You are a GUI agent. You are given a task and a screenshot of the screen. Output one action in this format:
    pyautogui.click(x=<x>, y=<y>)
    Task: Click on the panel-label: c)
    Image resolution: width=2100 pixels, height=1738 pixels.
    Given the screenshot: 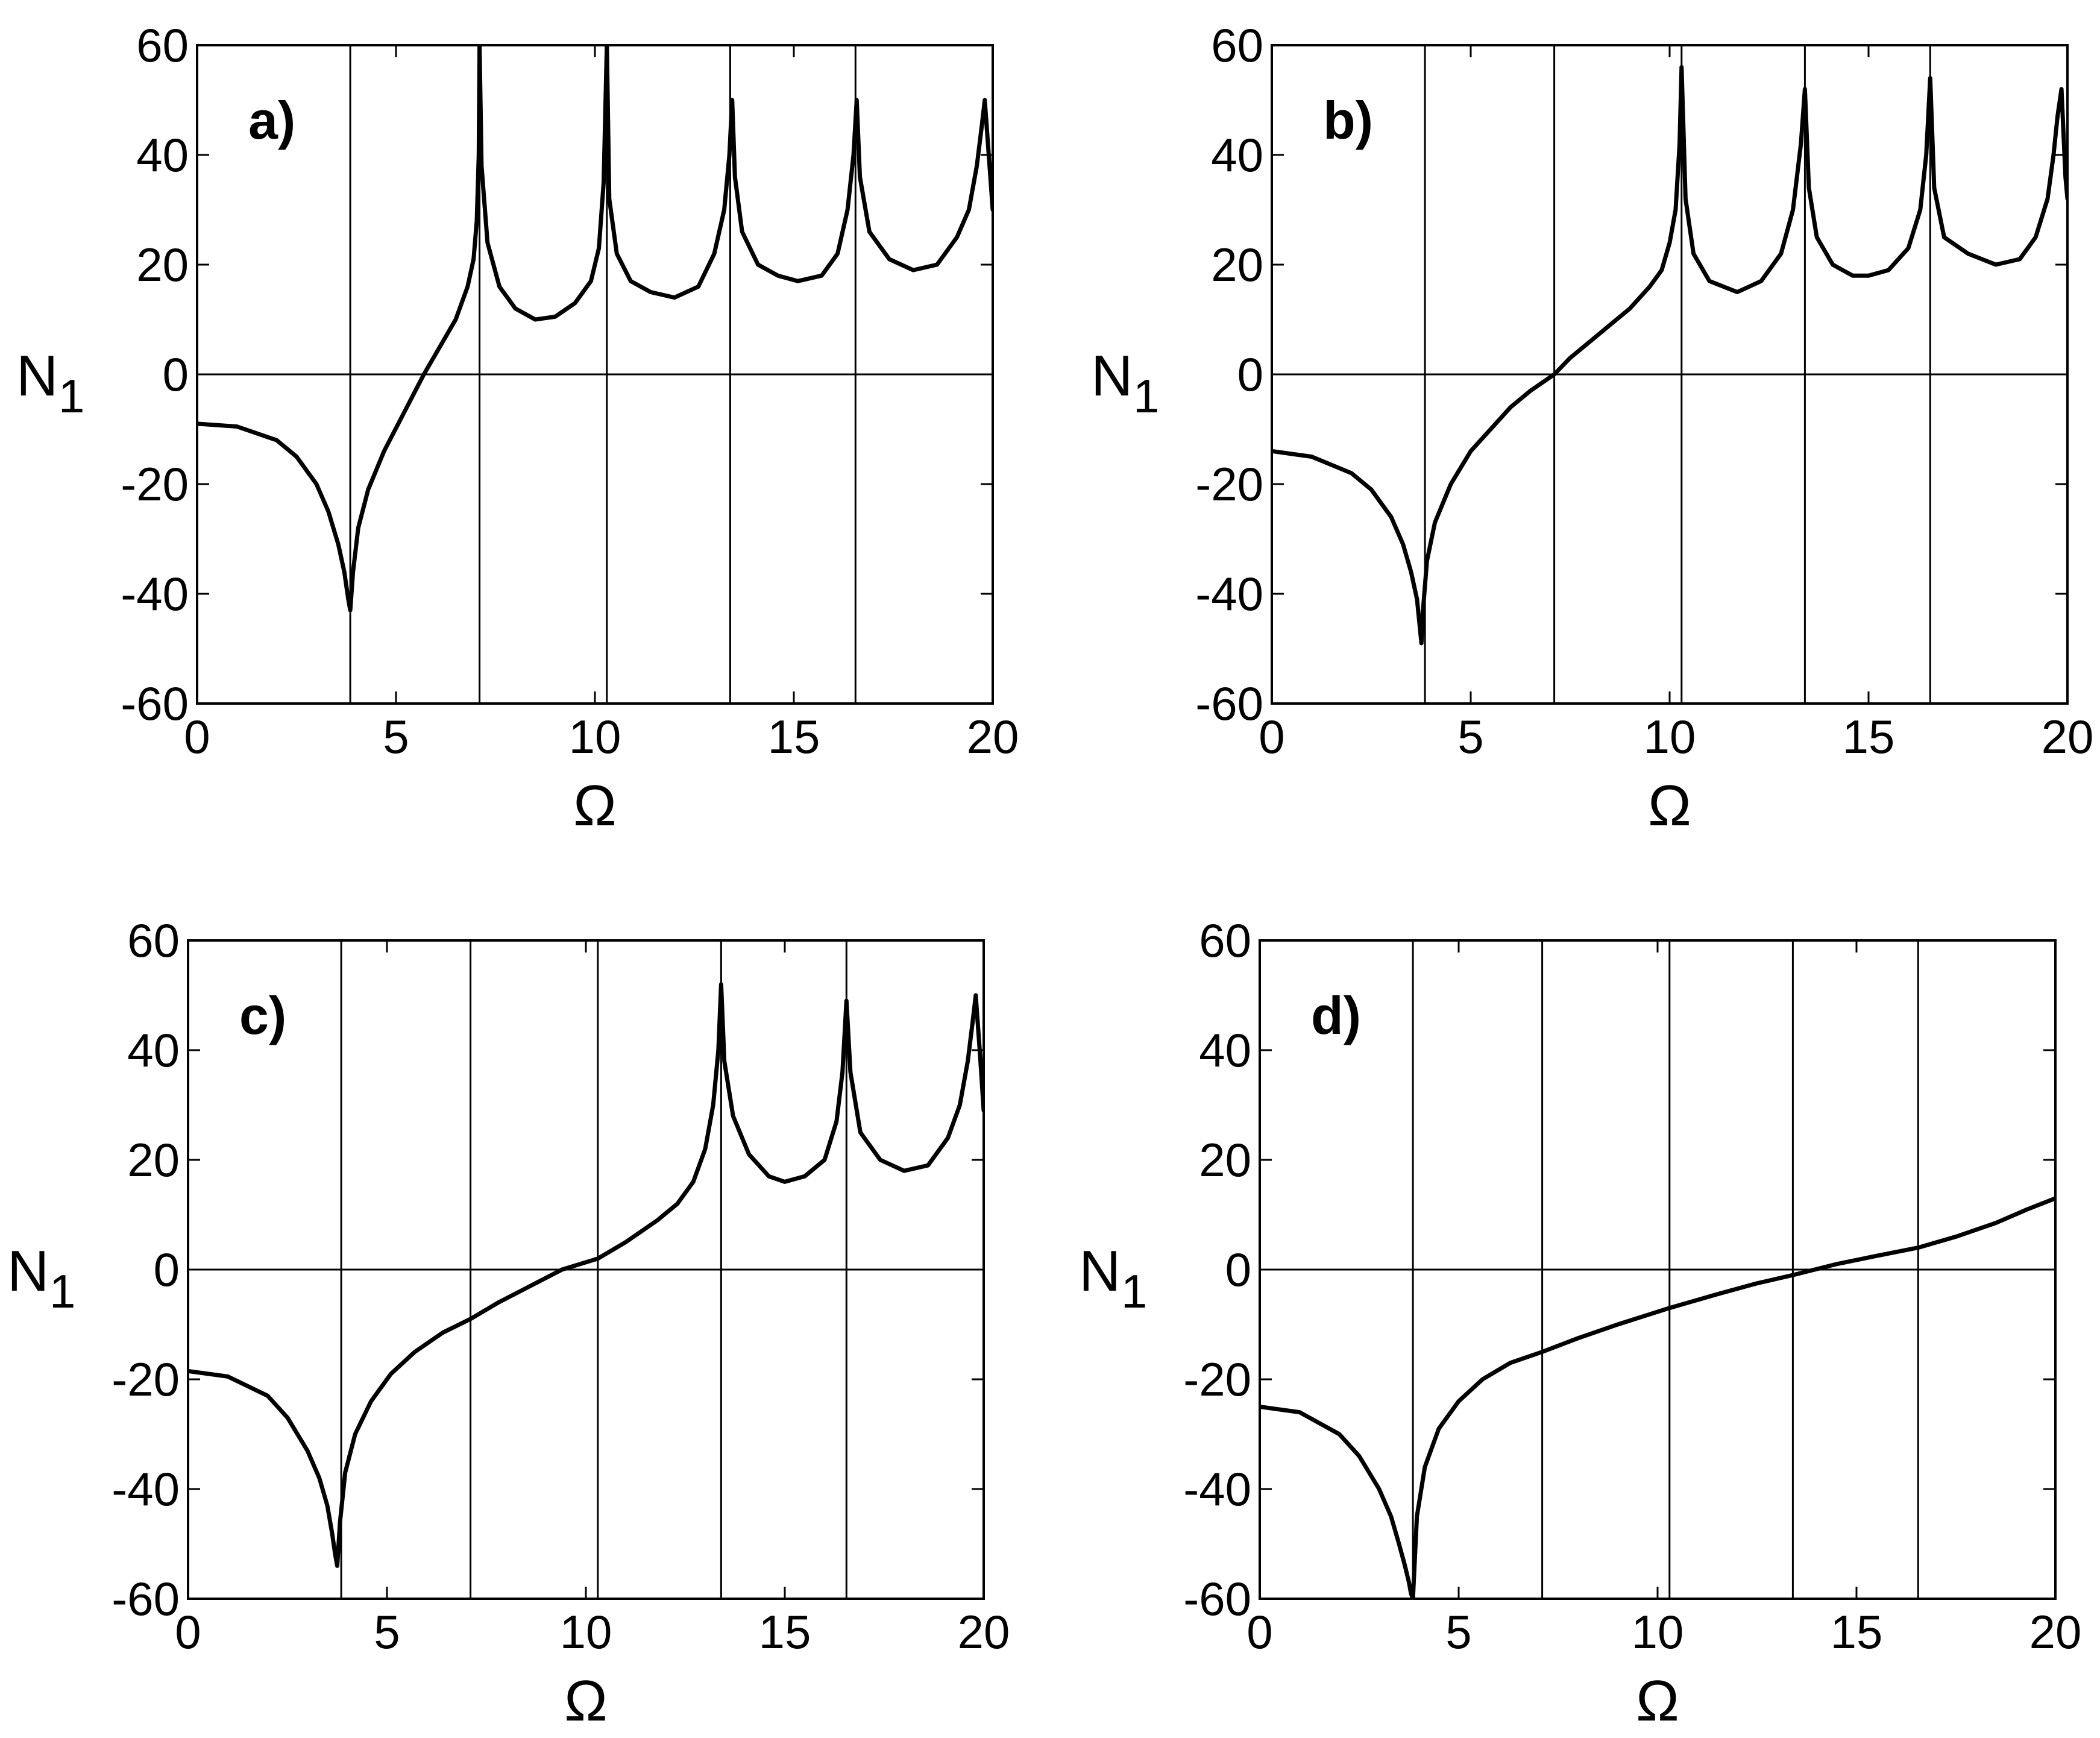 What is the action you would take?
    pyautogui.click(x=262, y=1015)
    